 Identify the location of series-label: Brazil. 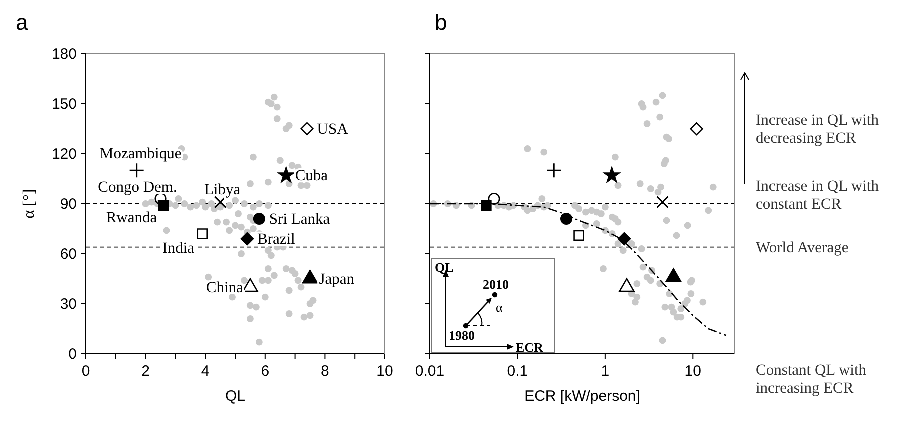
(276, 239).